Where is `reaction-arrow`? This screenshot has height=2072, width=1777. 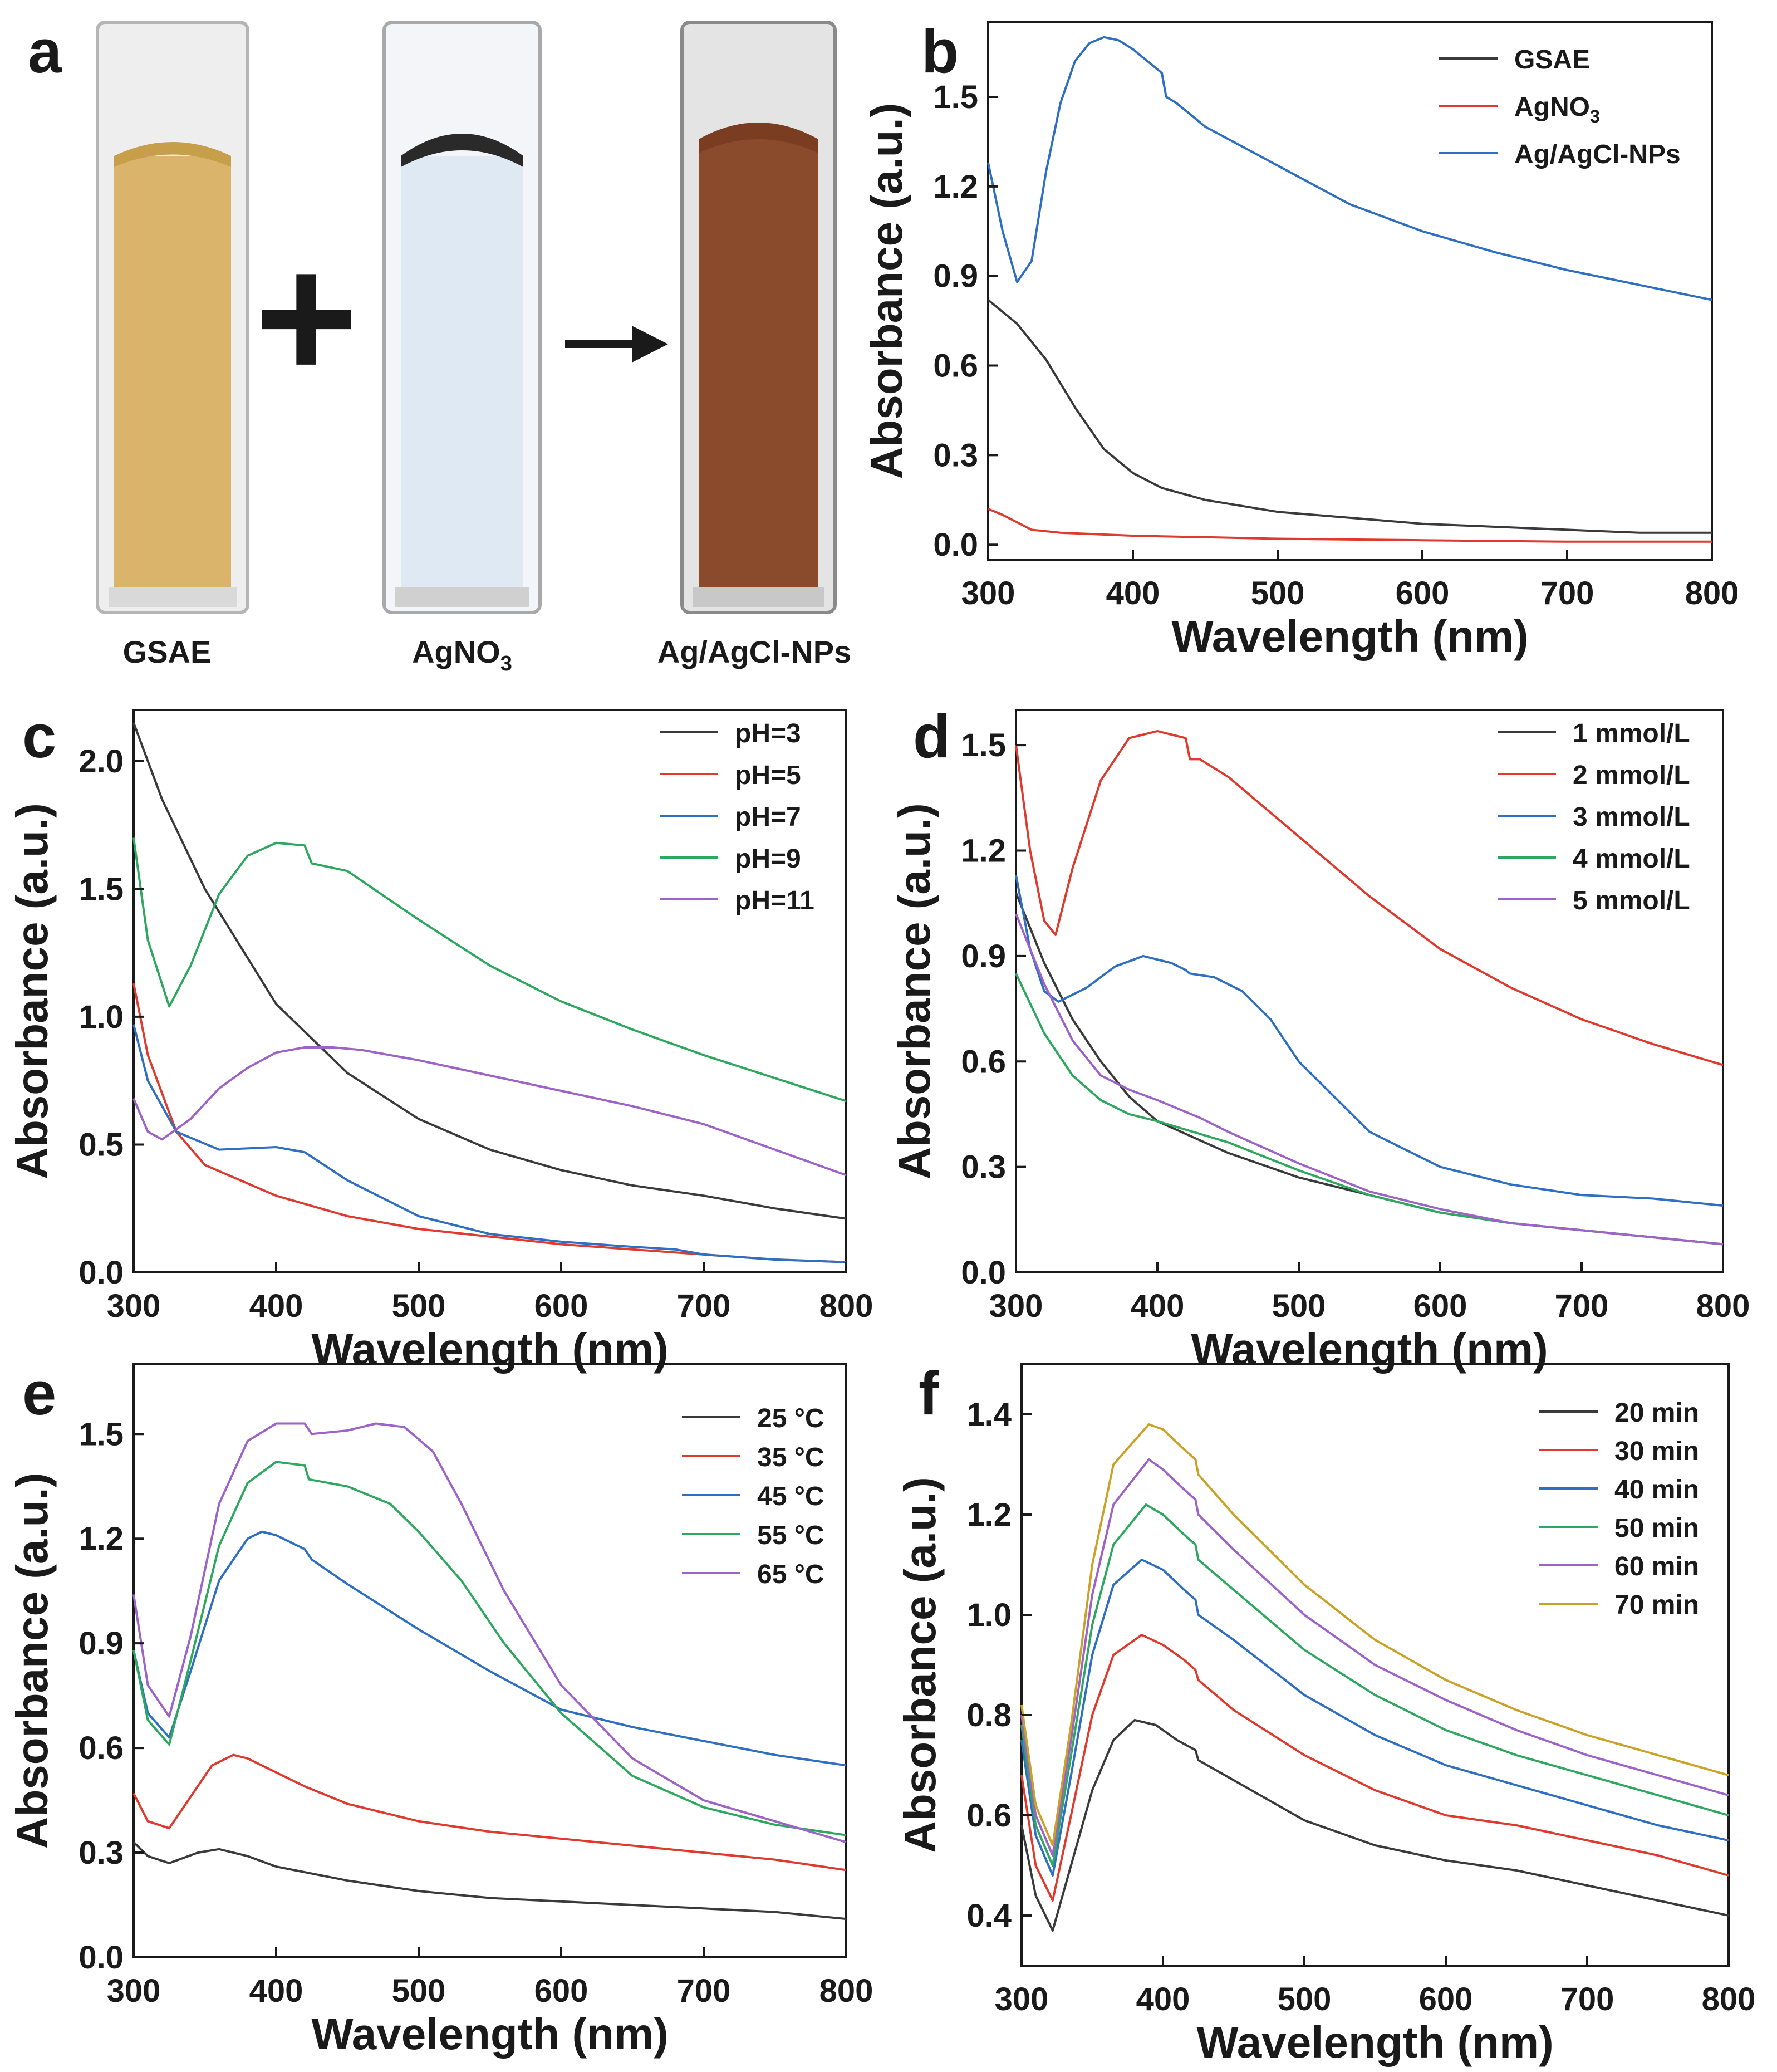
reaction-arrow is located at coordinates (616, 344).